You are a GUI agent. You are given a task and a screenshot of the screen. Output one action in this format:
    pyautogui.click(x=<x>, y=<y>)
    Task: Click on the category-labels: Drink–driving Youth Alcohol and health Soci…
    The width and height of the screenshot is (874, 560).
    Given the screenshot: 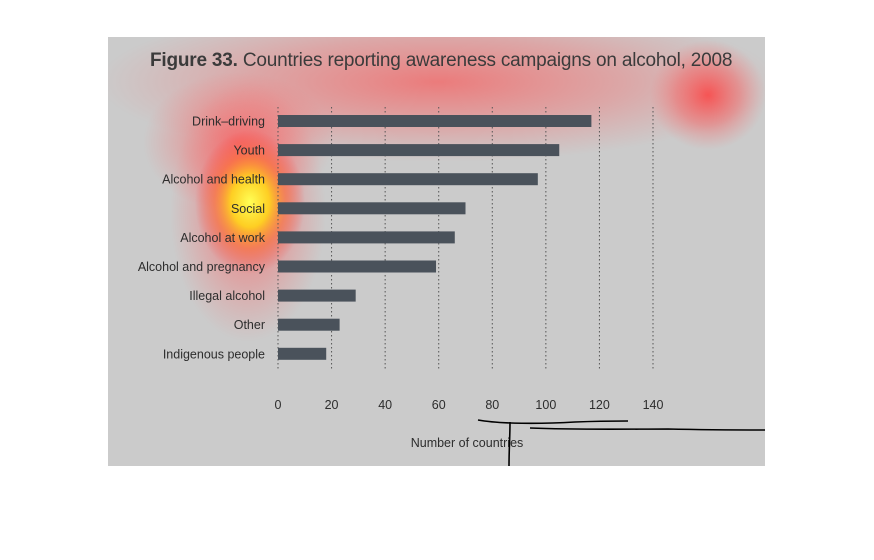 What is the action you would take?
    pyautogui.click(x=202, y=238)
    